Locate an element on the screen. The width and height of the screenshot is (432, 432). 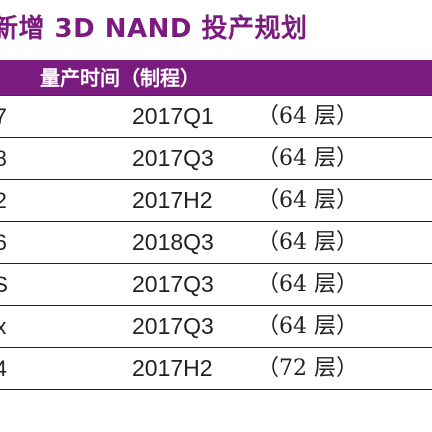
row-left-label: 6 is located at coordinates (3, 242).